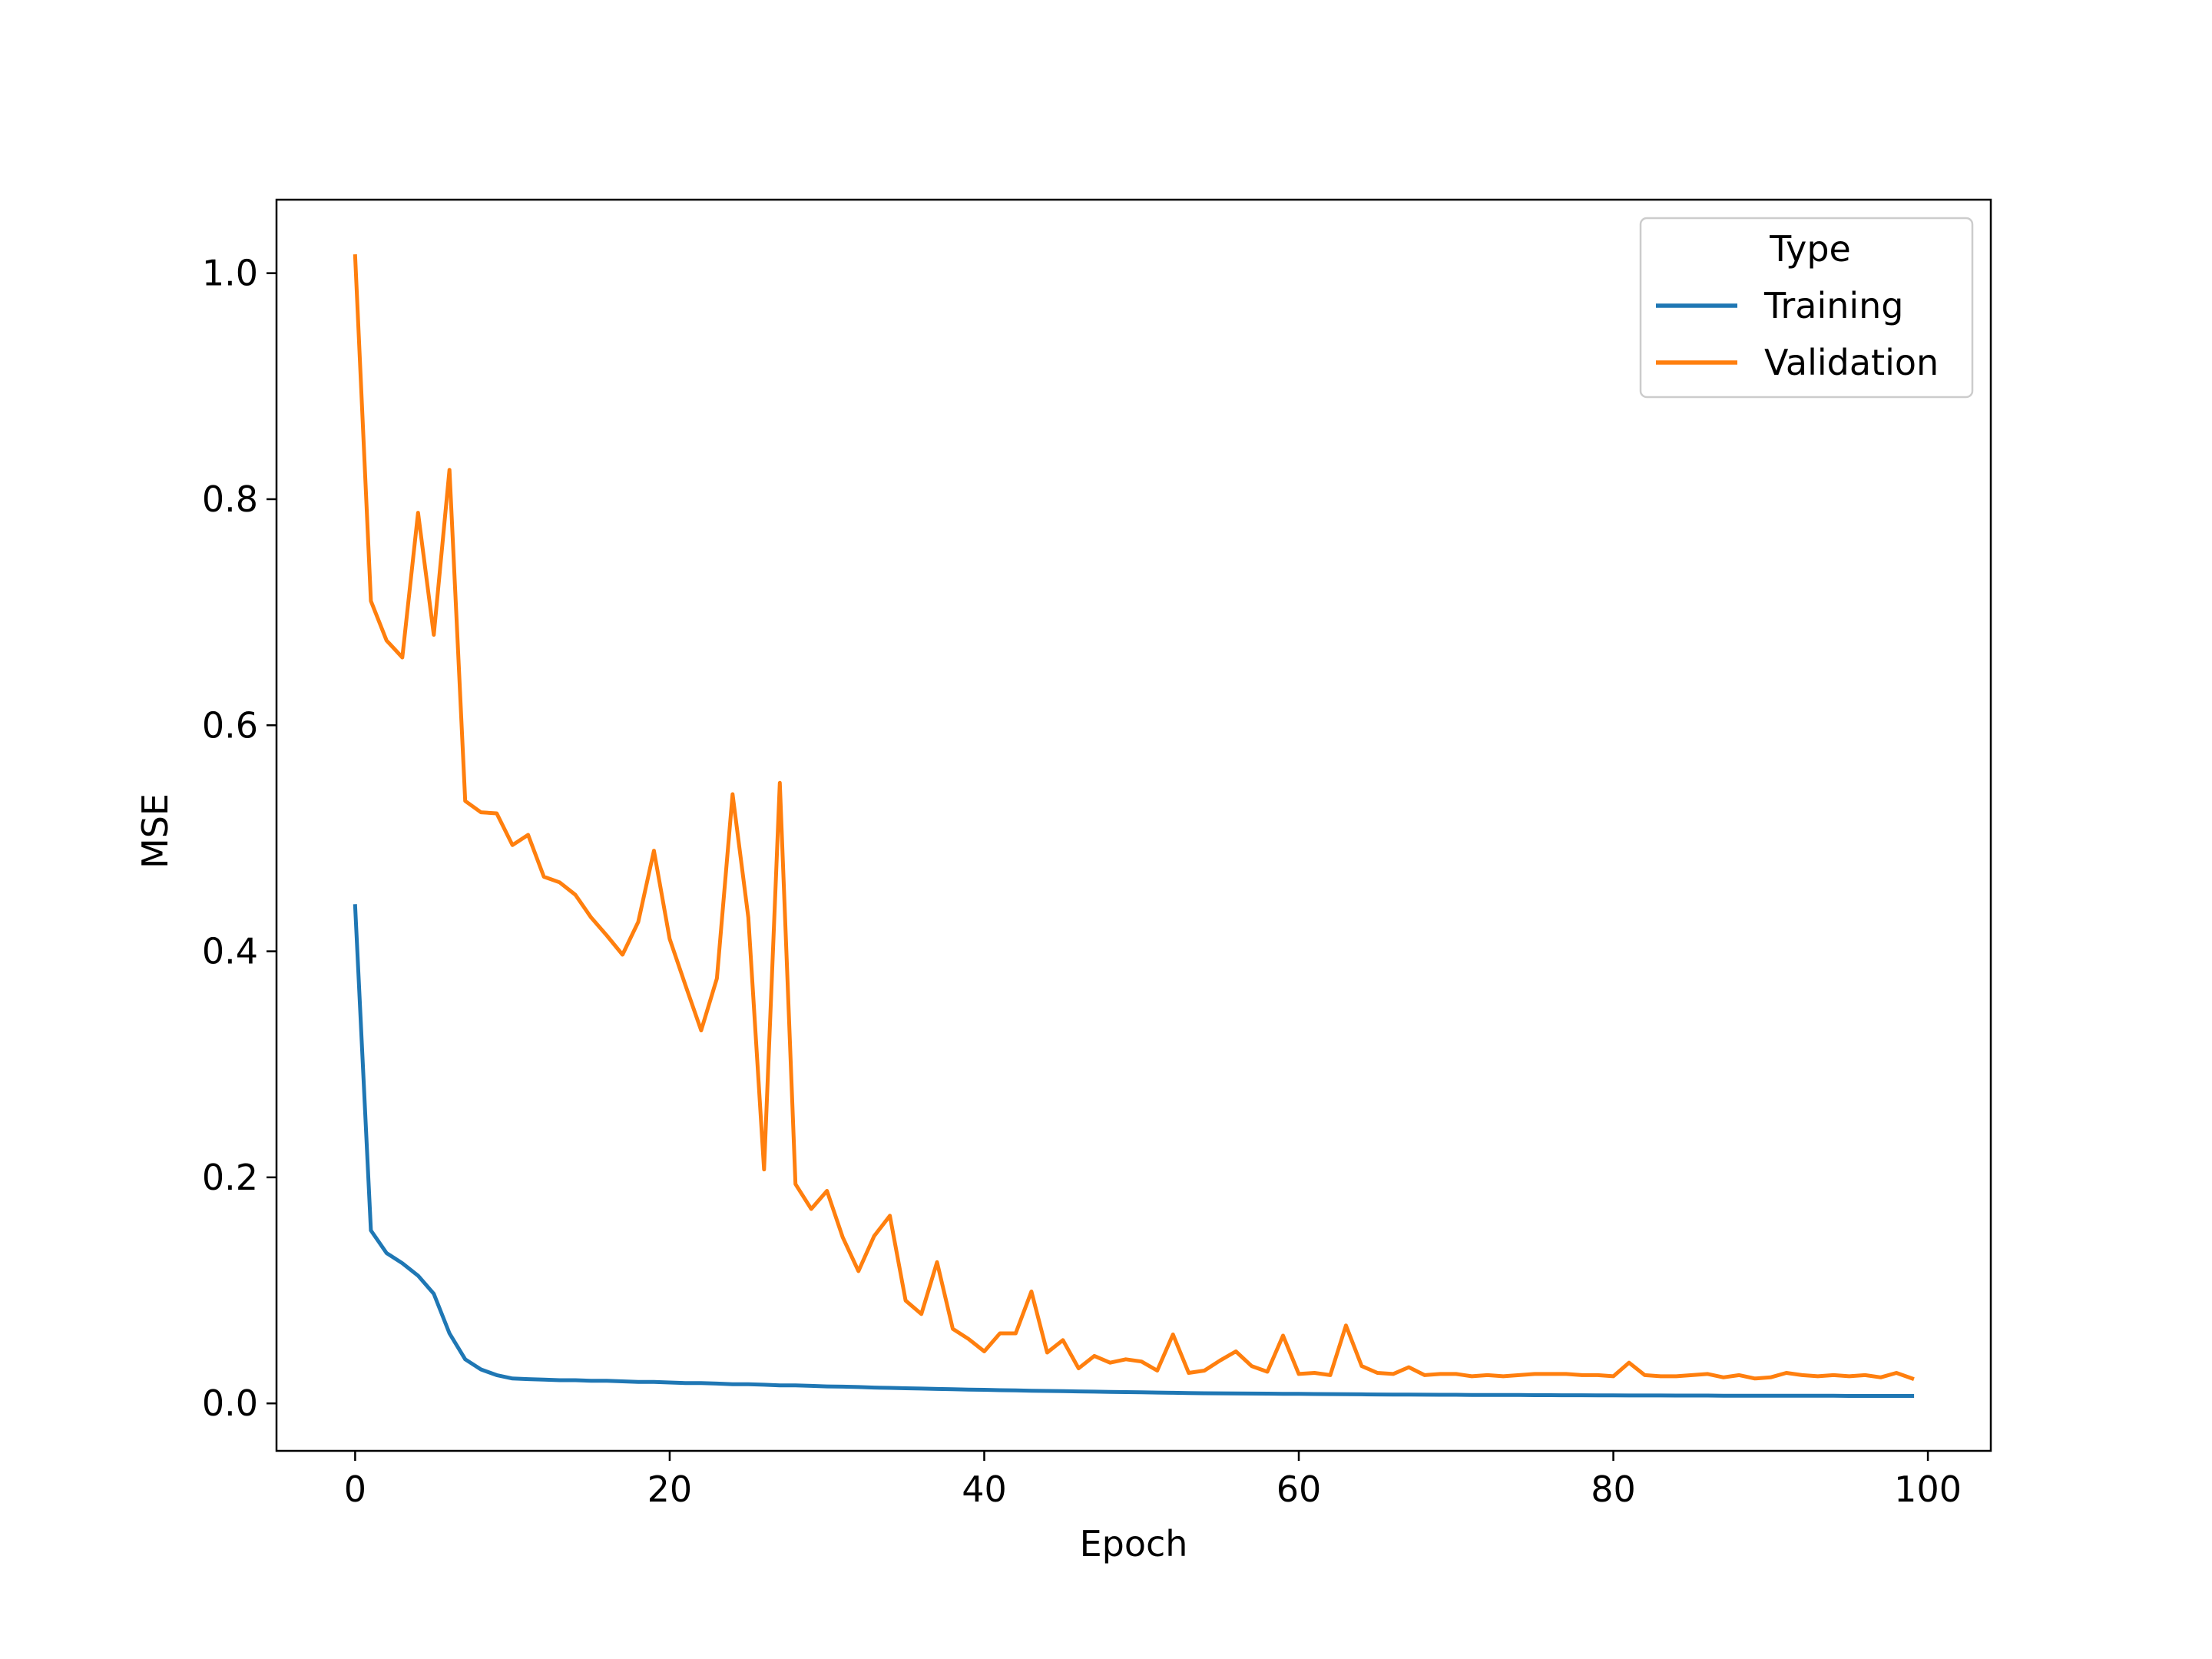 The width and height of the screenshot is (2212, 1659). I want to click on y-axis-label: MSE, so click(155, 831).